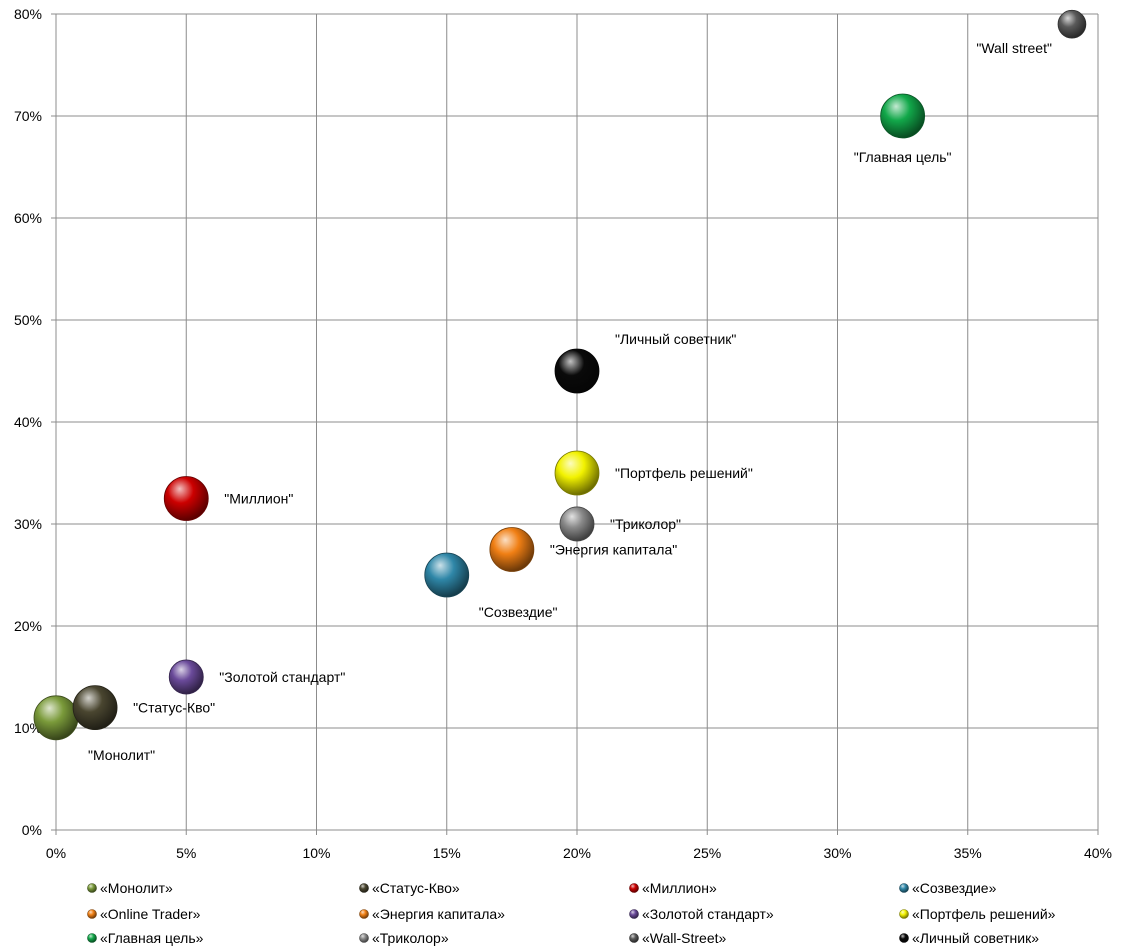  I want to click on legend-label: «Созвездие», so click(954, 888).